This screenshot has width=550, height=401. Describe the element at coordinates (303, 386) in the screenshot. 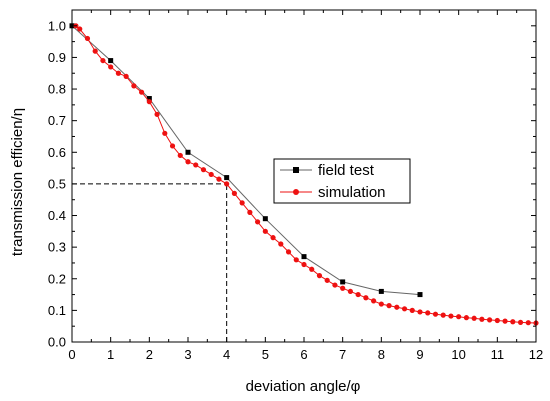

I see `x-axis-title: deviation angle/φ` at that location.